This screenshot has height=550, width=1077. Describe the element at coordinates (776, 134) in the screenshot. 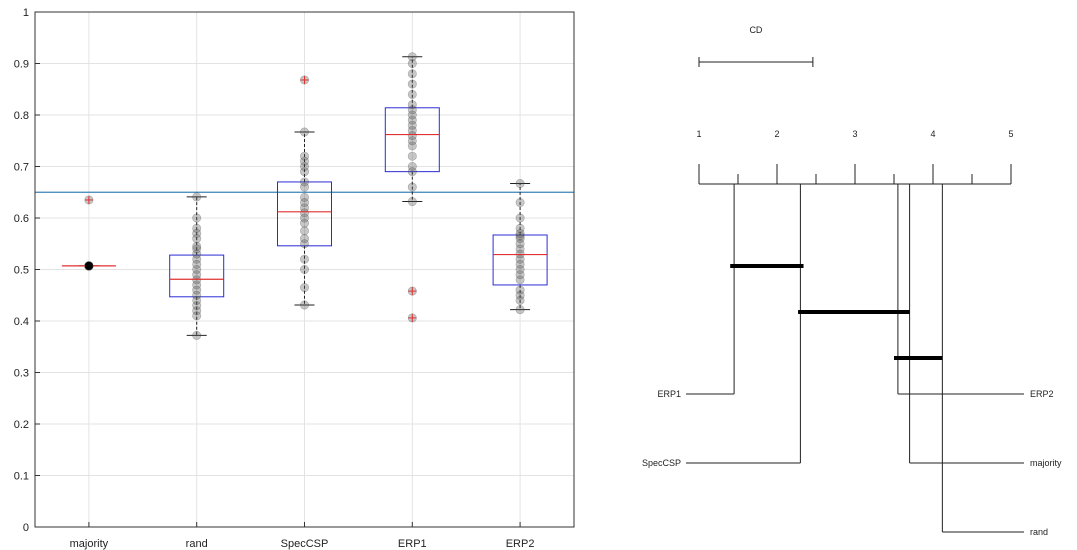

I see `rank-tick-label: 2` at that location.